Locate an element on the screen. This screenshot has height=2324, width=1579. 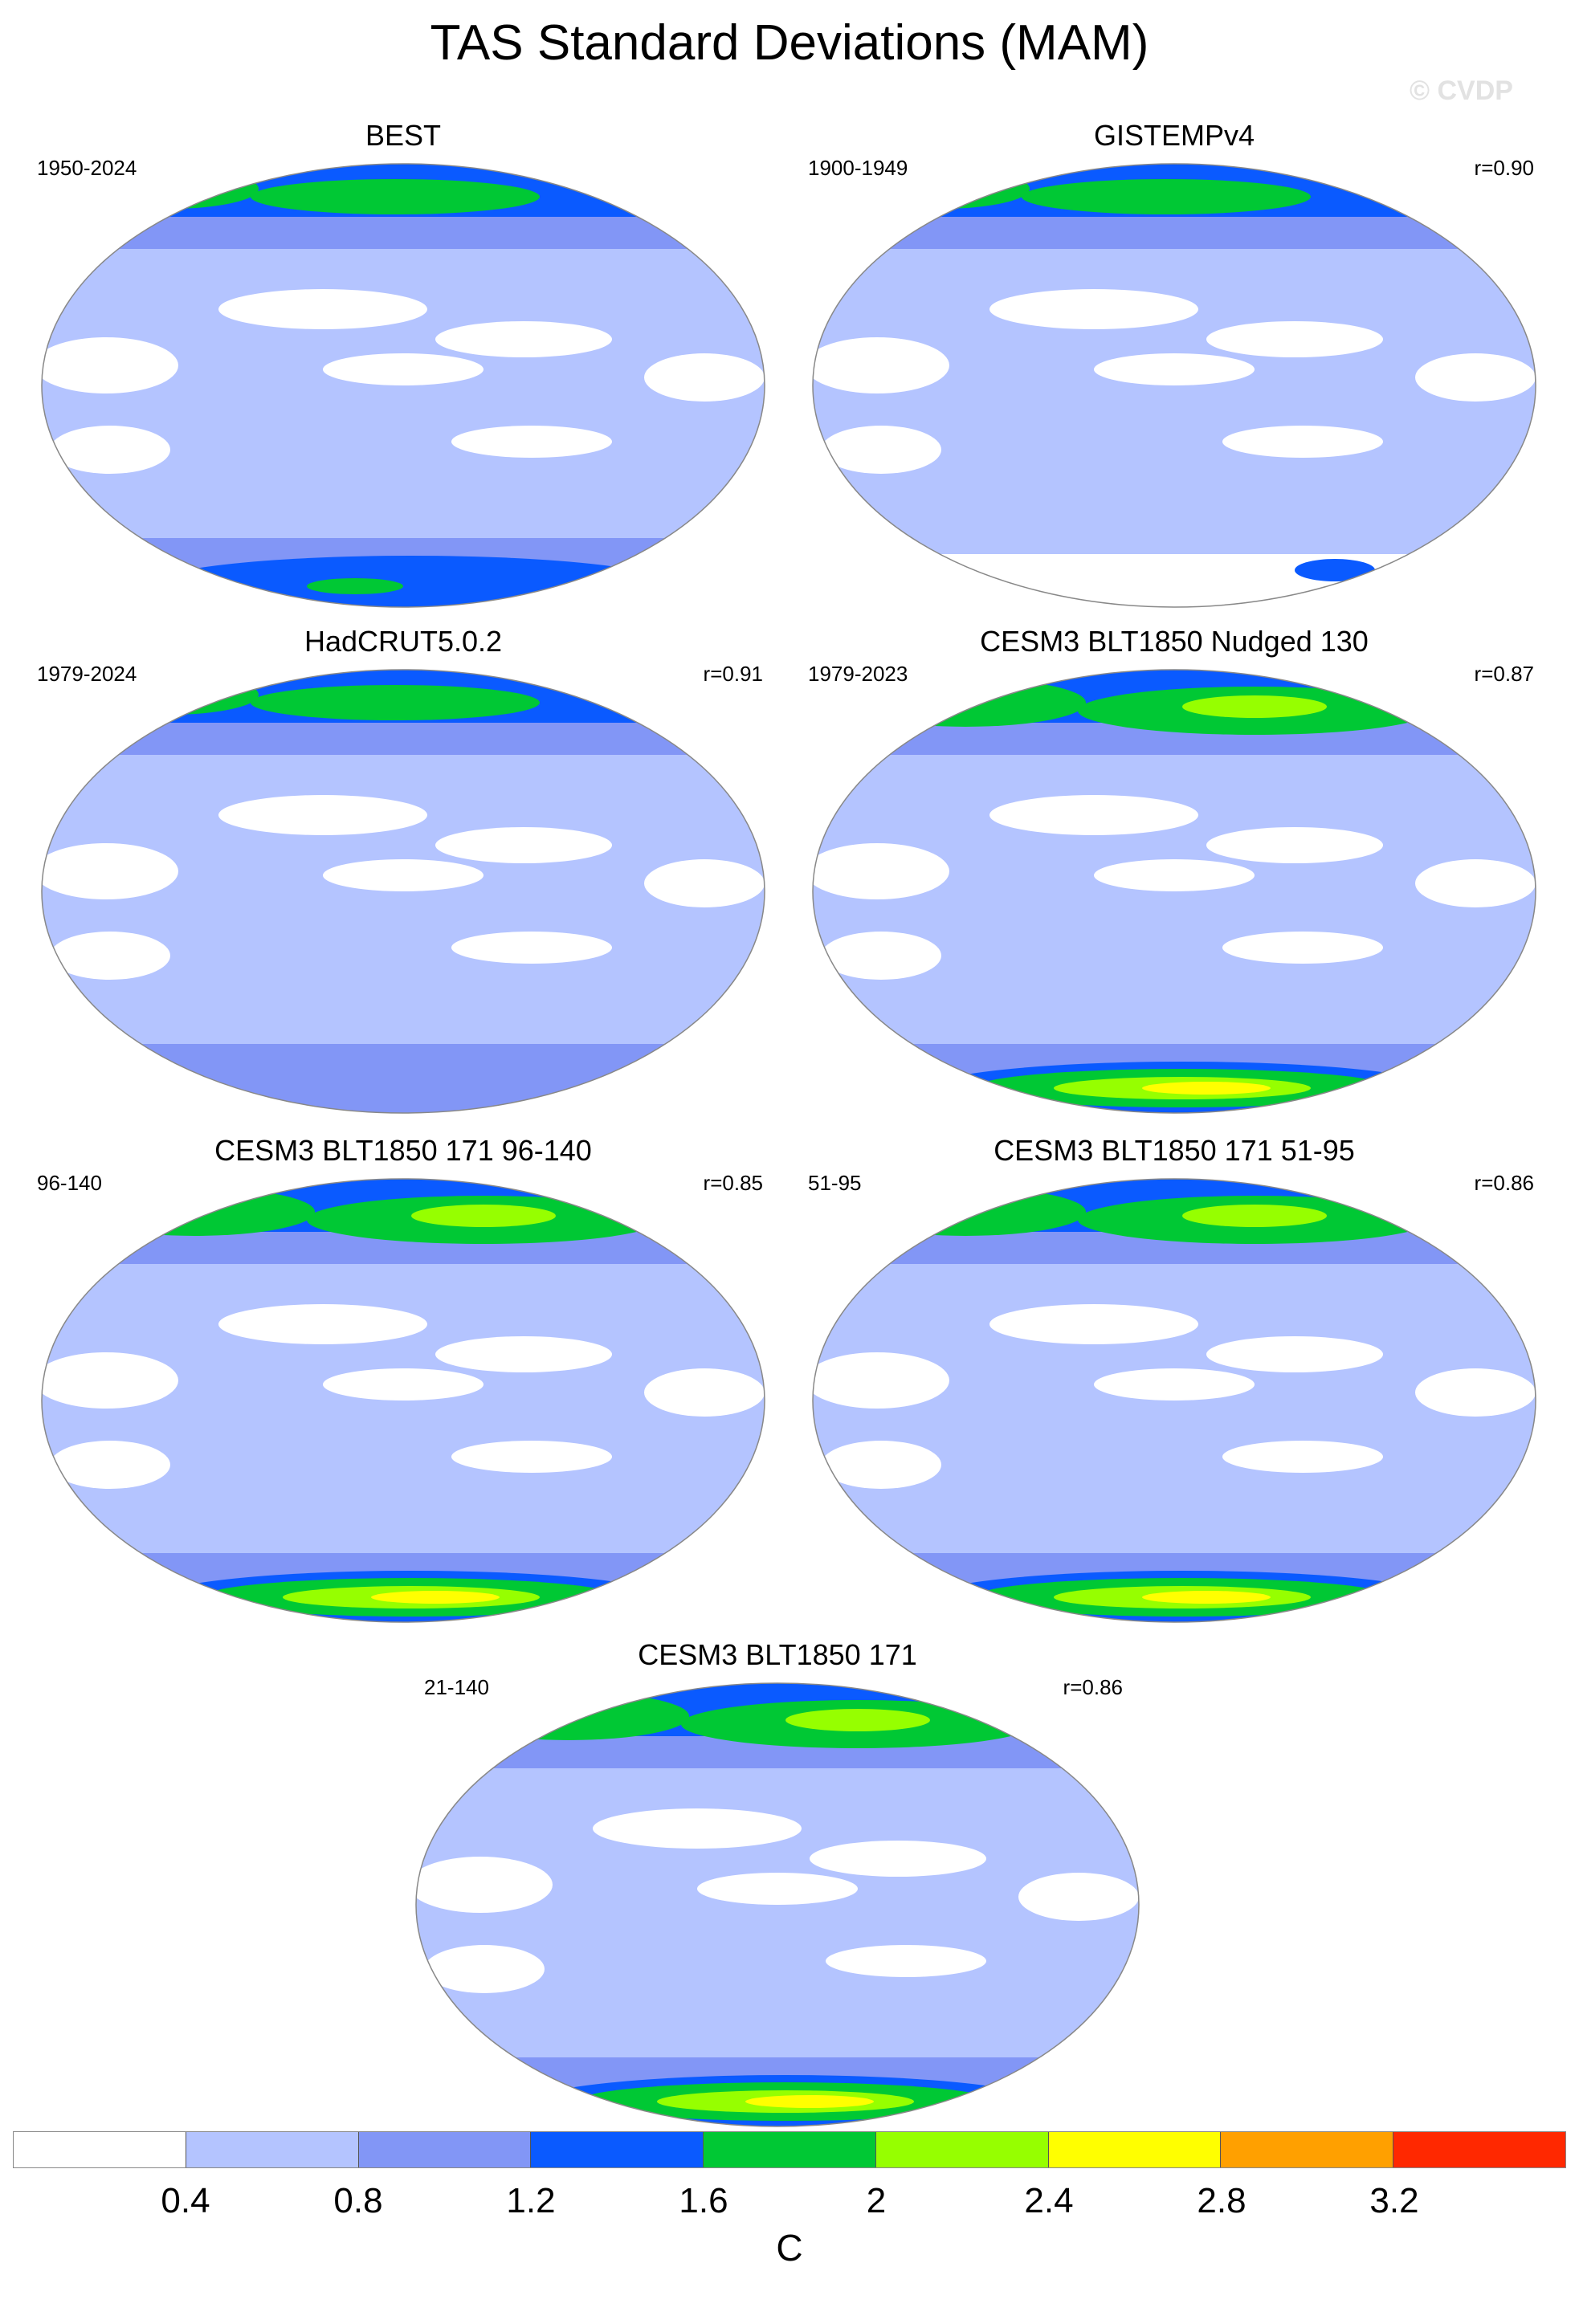
panel-correlation: r=0.91 is located at coordinates (733, 674).